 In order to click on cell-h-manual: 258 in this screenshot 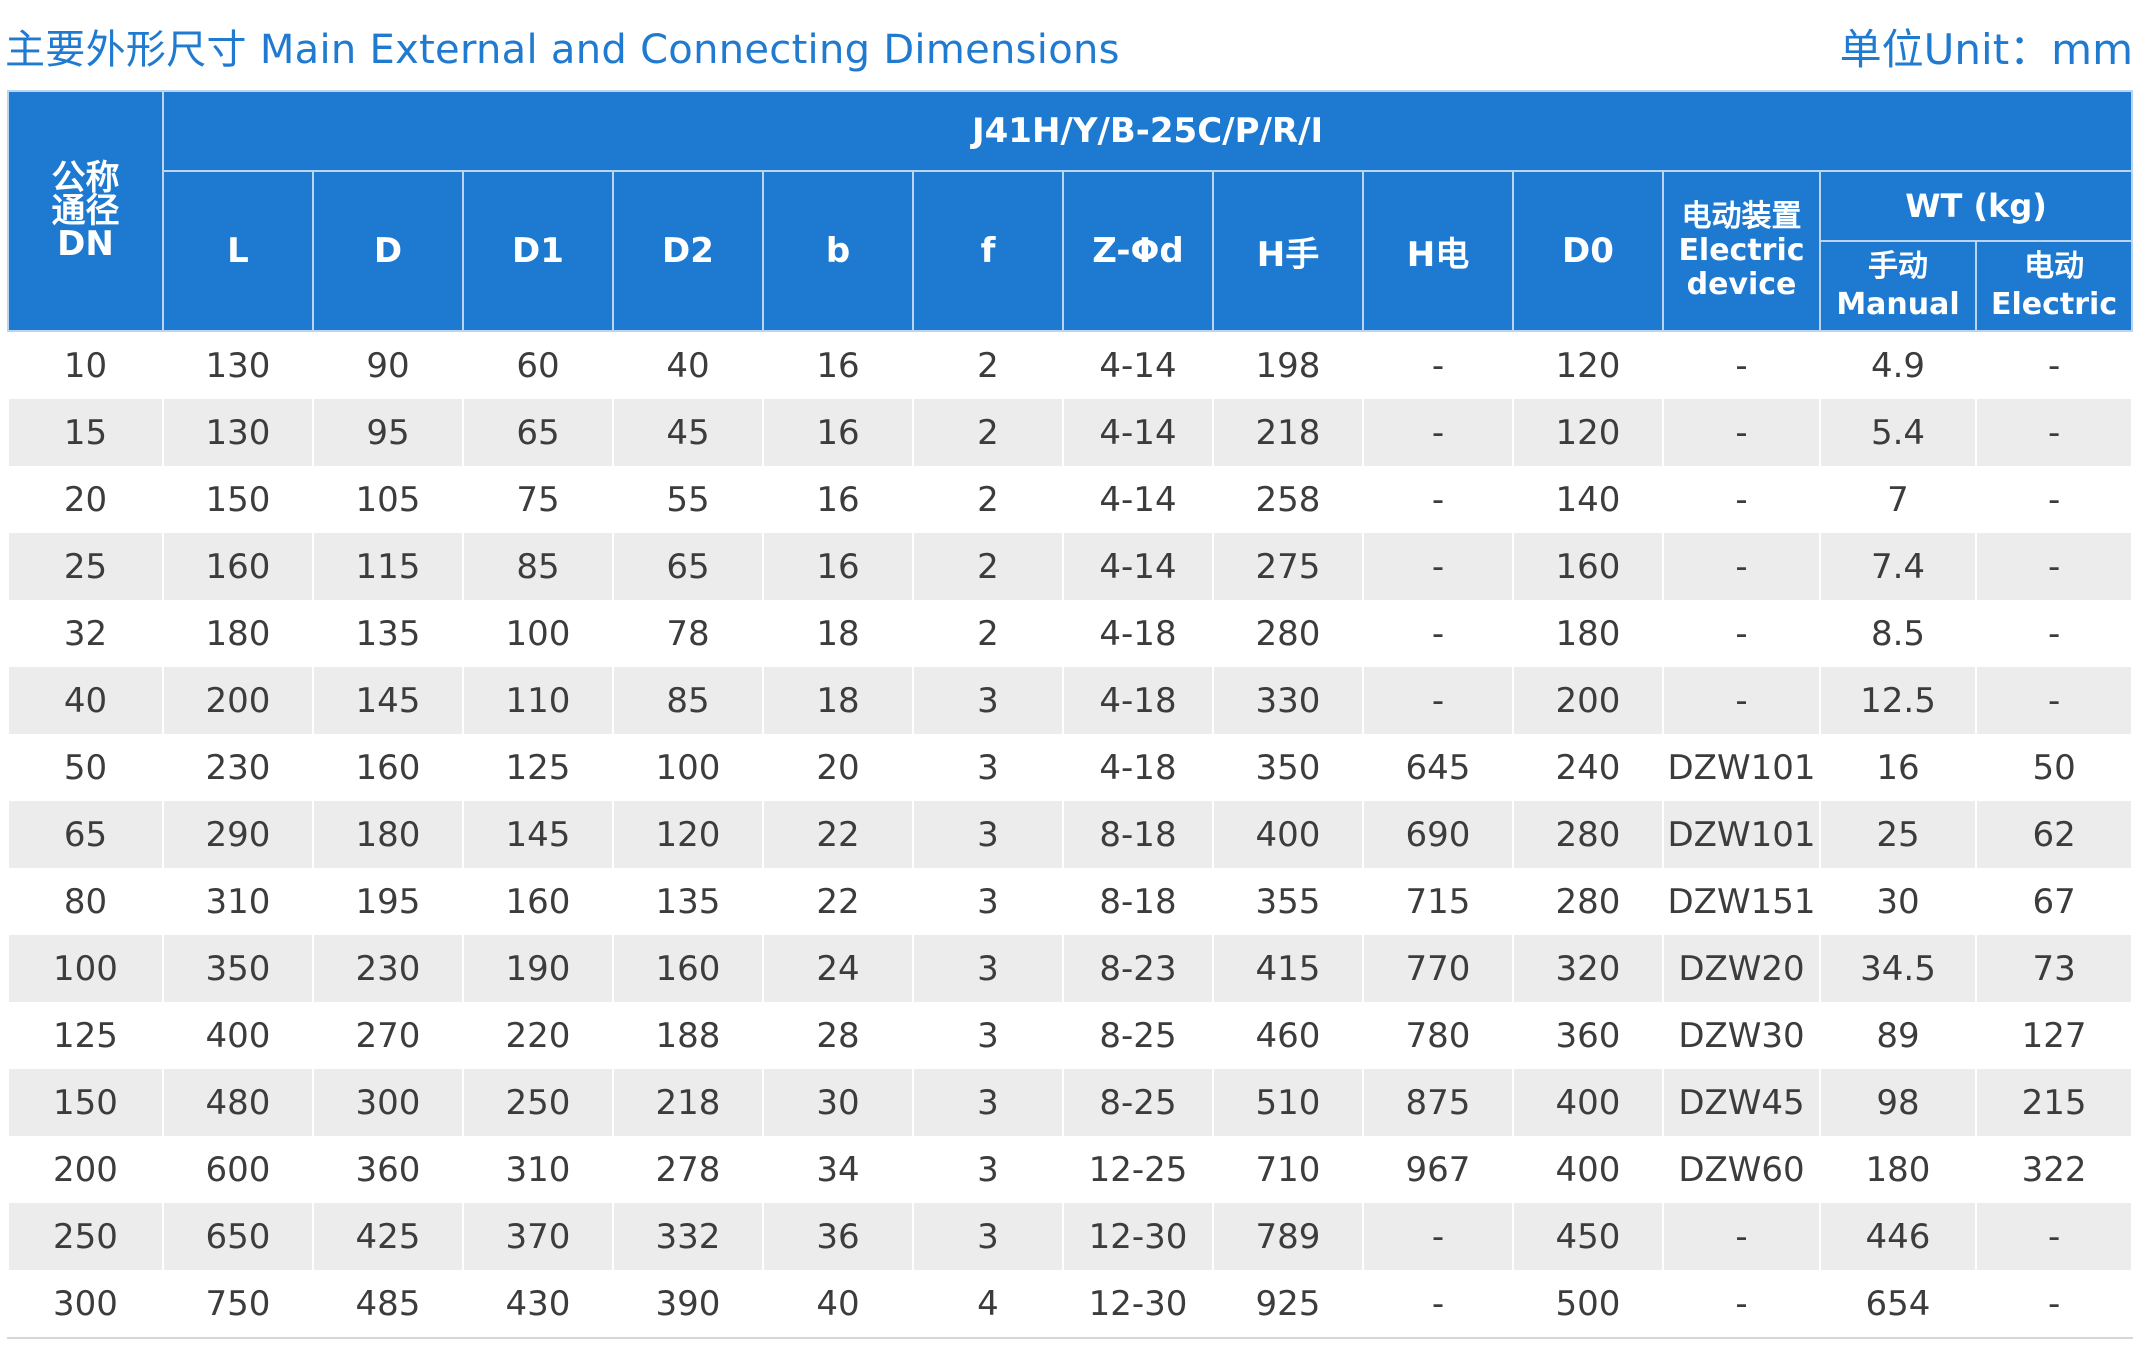, I will do `click(1288, 499)`.